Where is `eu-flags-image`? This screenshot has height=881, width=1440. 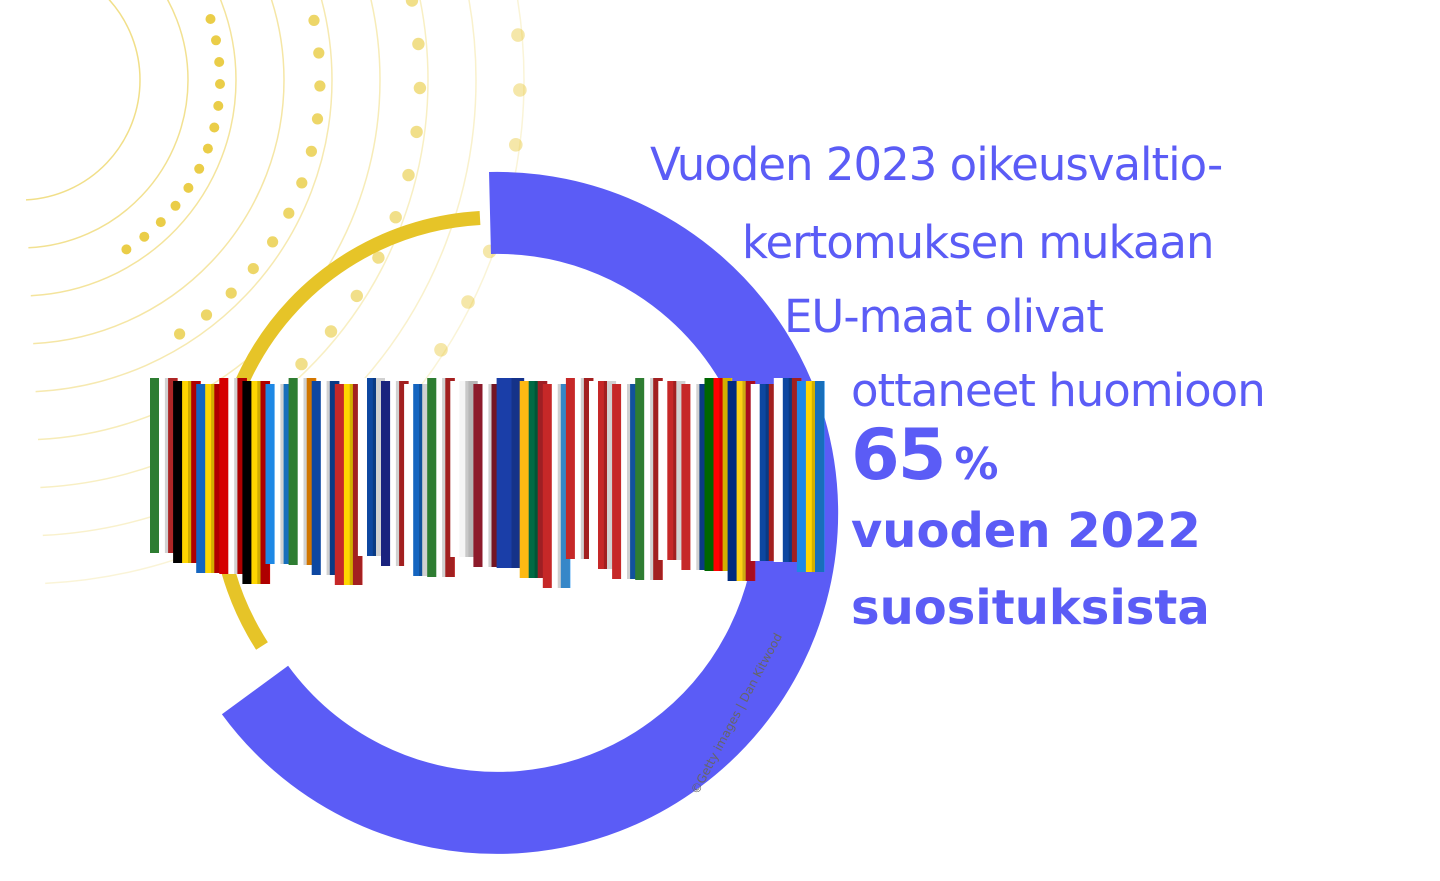
eu-flags-image is located at coordinates (487, 483).